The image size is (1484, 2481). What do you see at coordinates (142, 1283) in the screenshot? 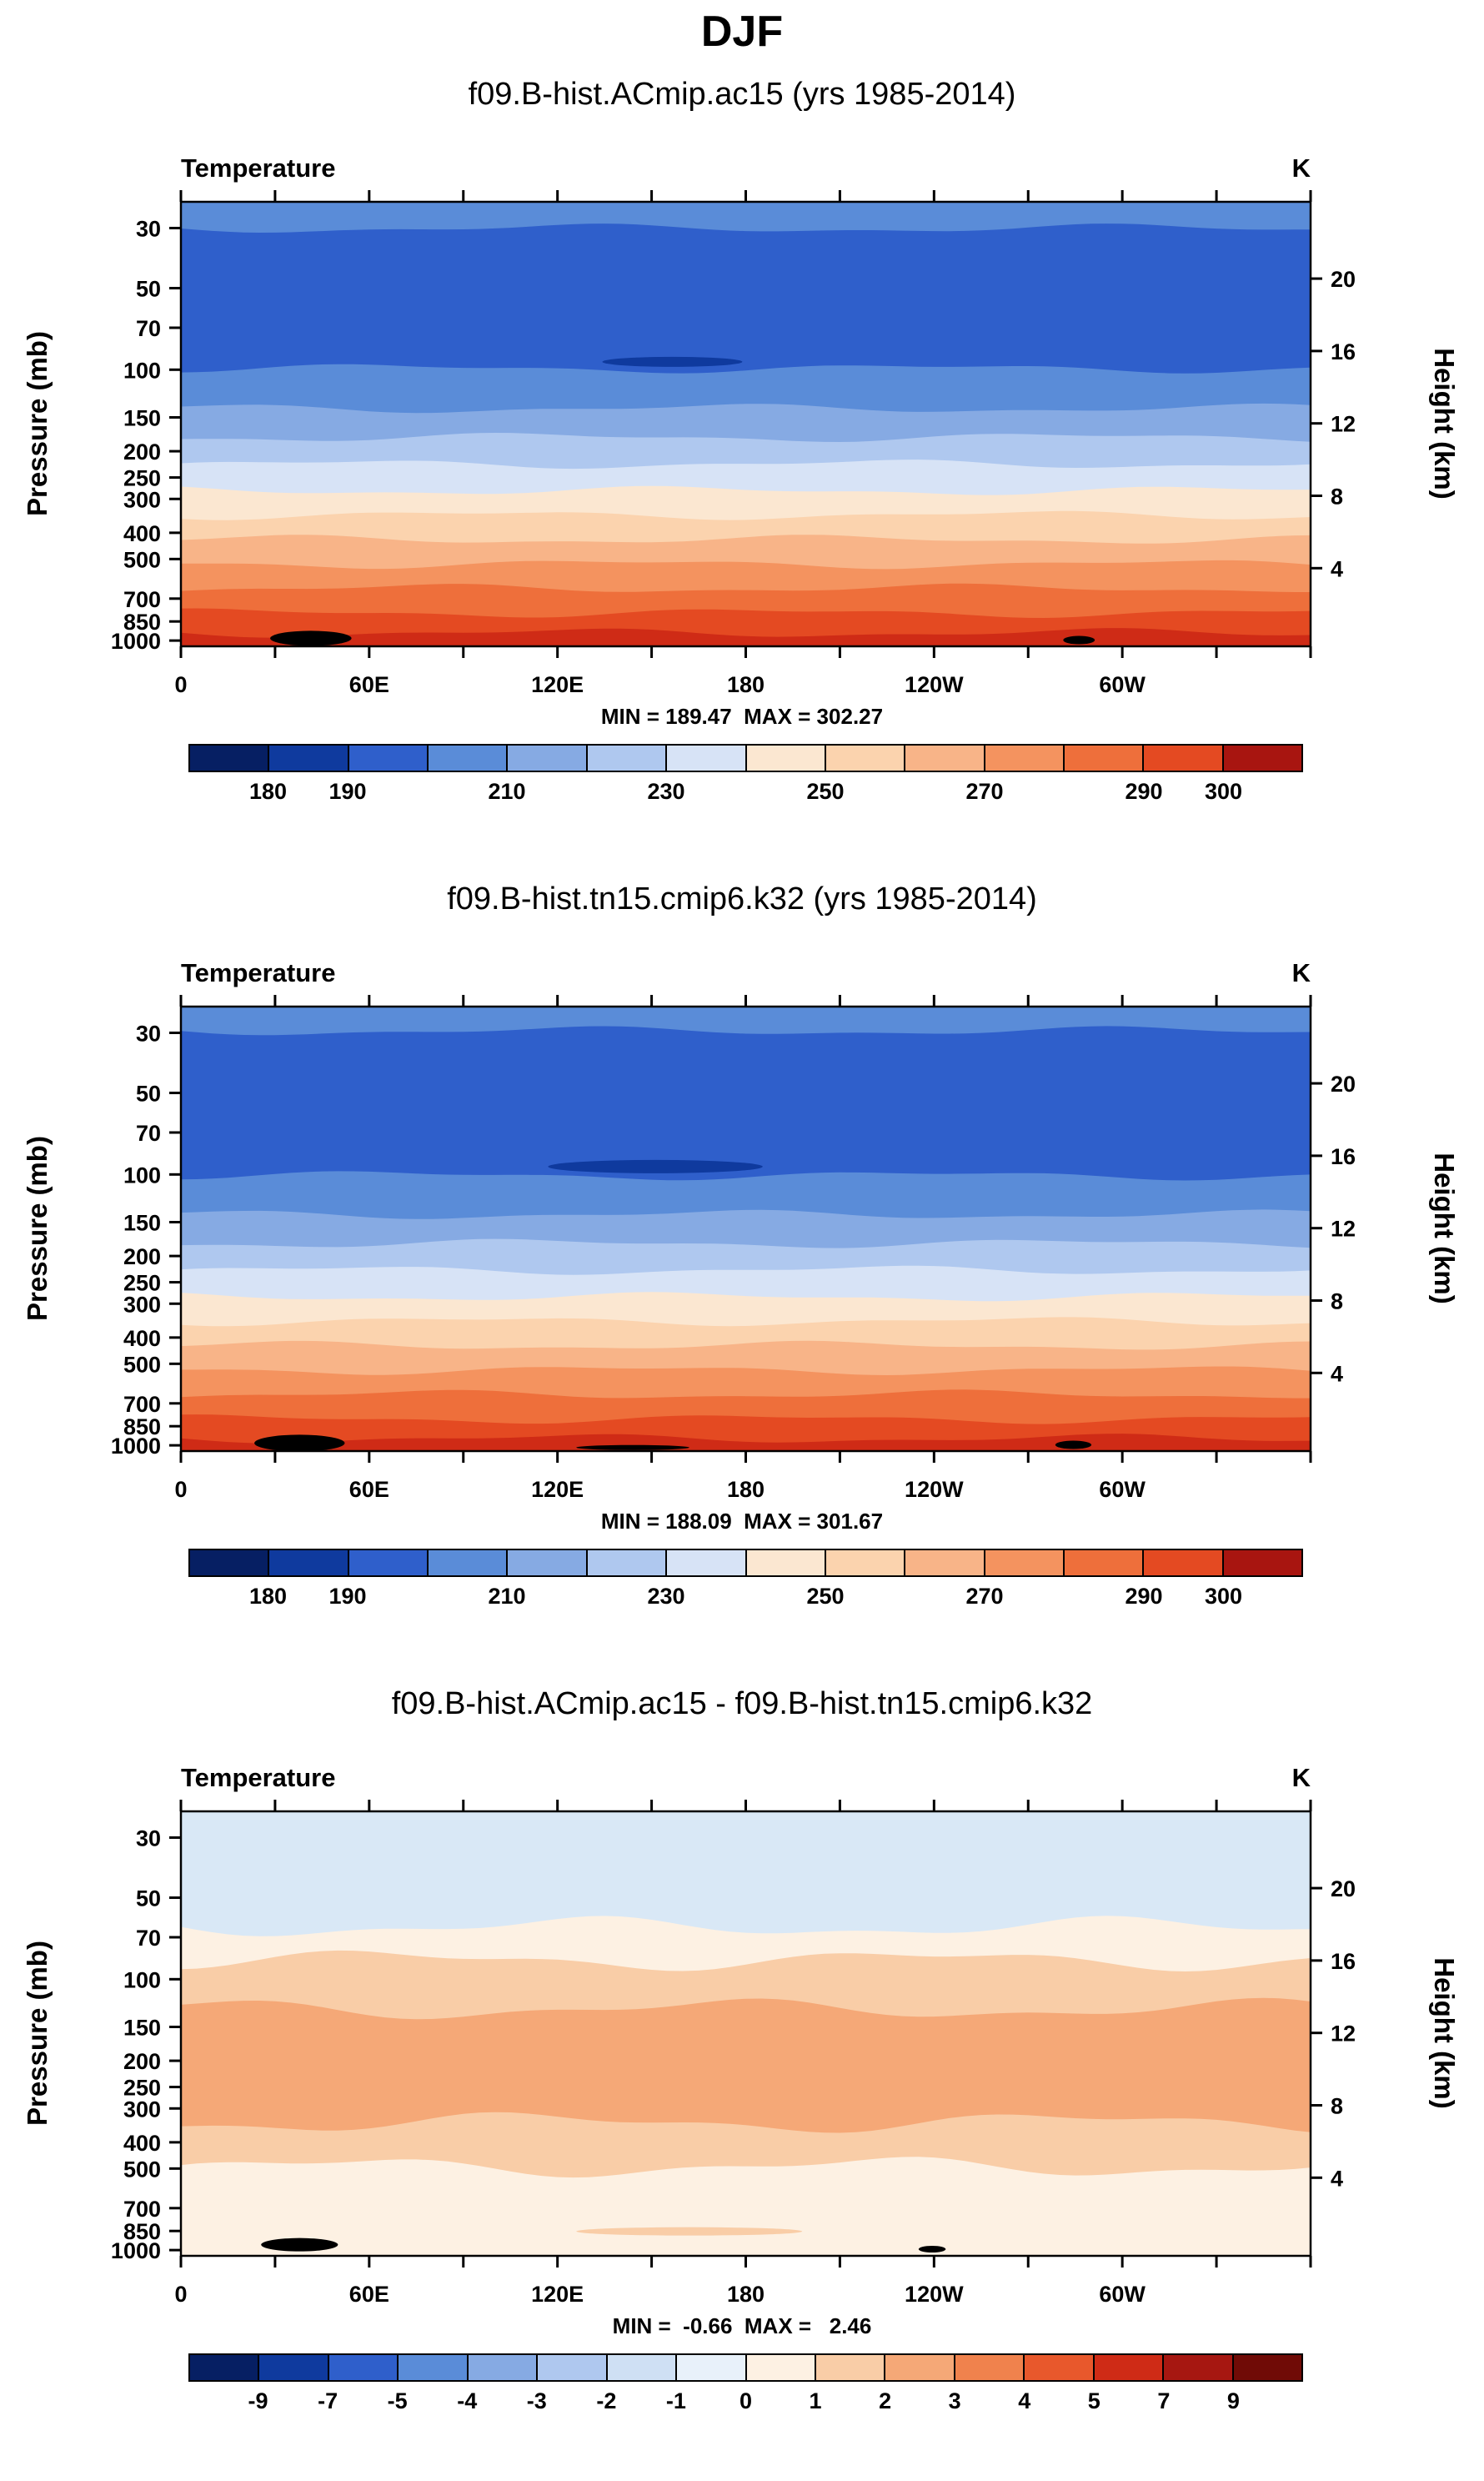
I see `tick-label: 250` at bounding box center [142, 1283].